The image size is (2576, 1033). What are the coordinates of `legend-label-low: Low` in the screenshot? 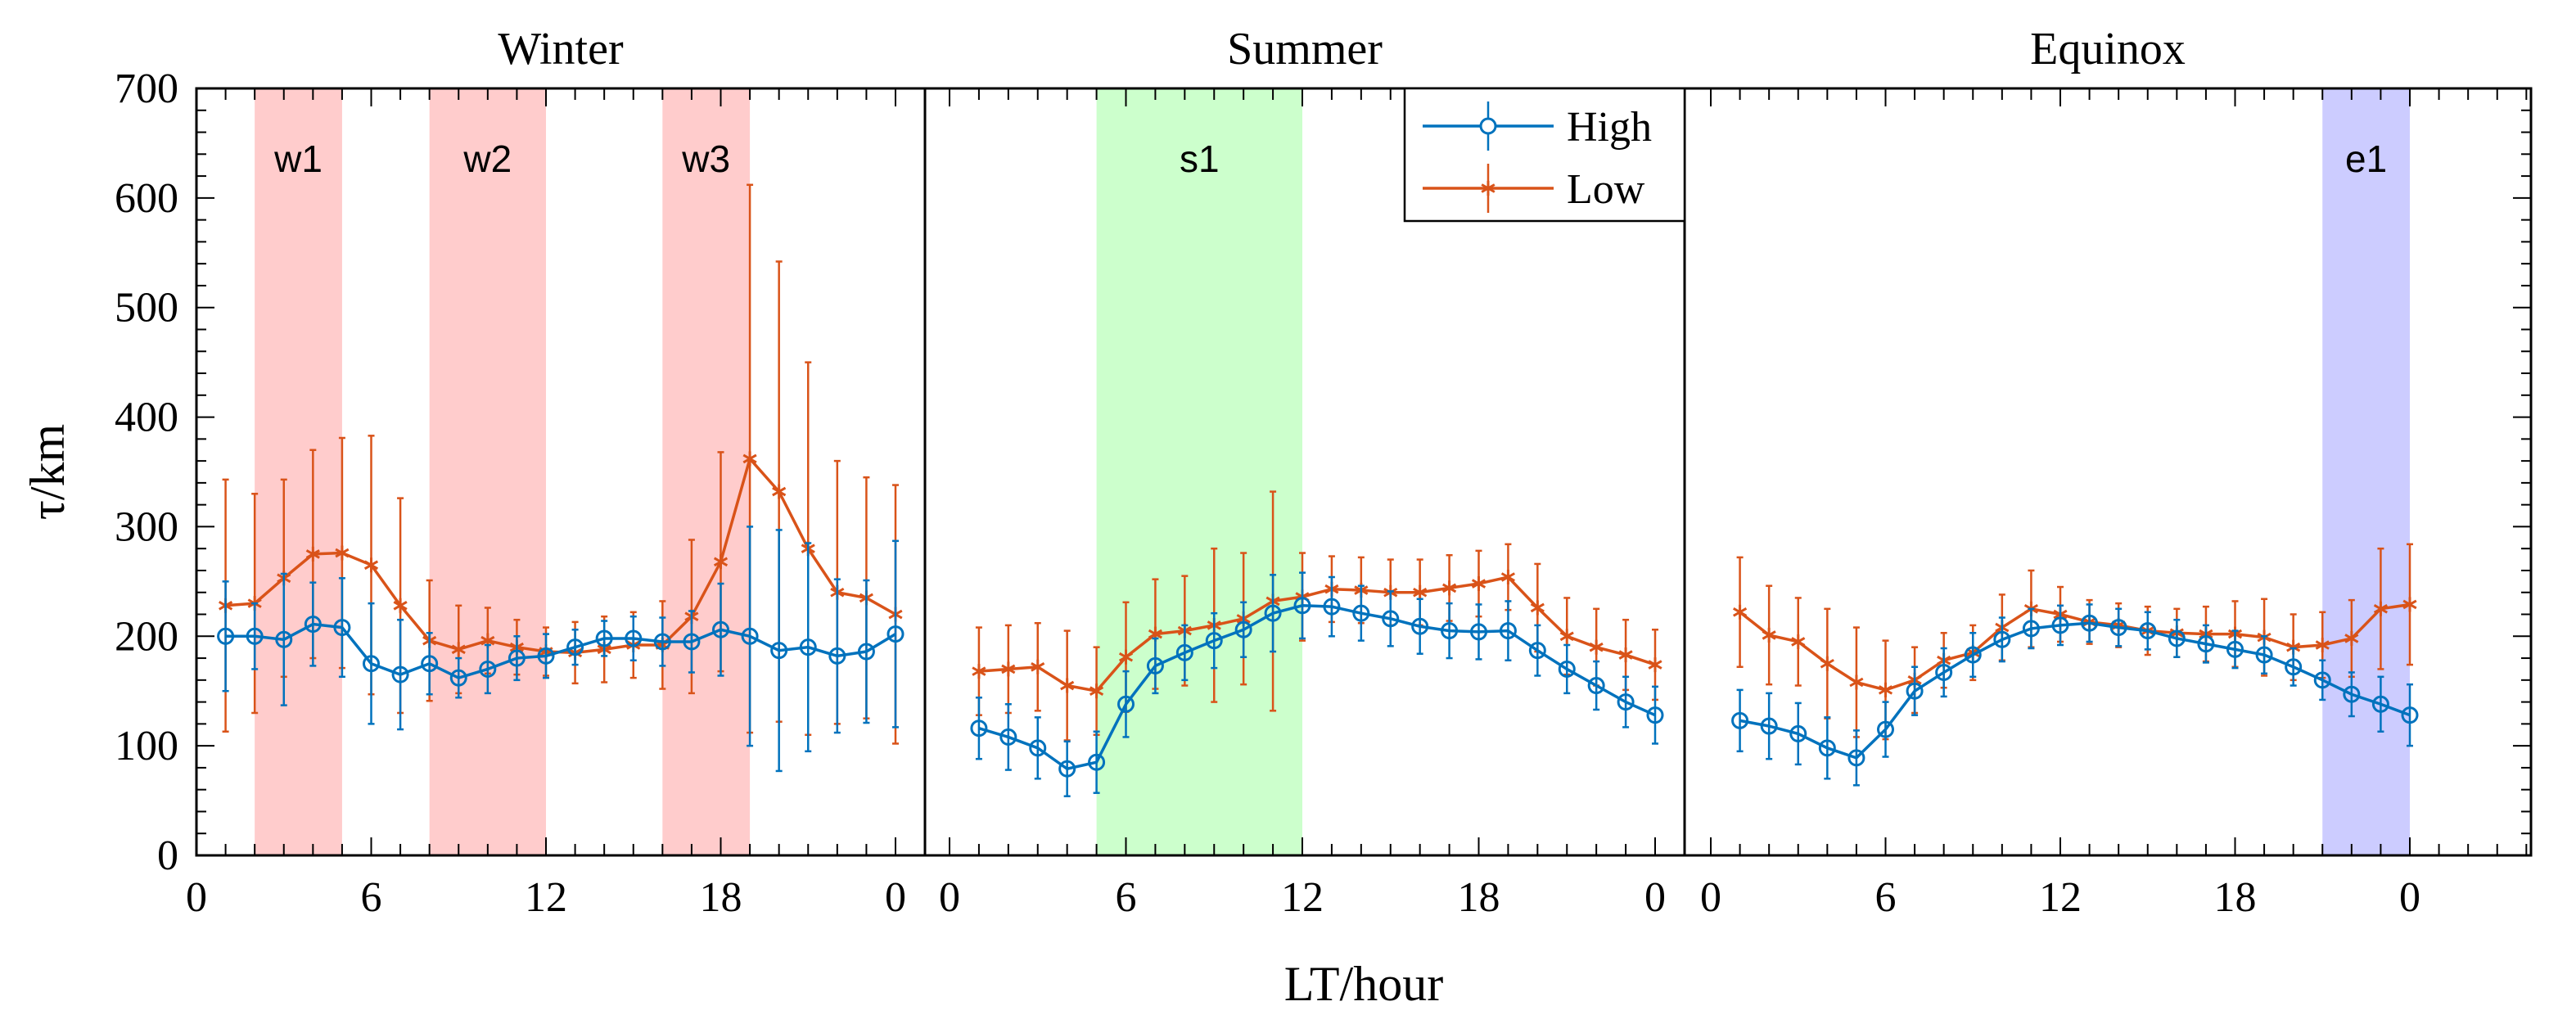 It's located at (1606, 190).